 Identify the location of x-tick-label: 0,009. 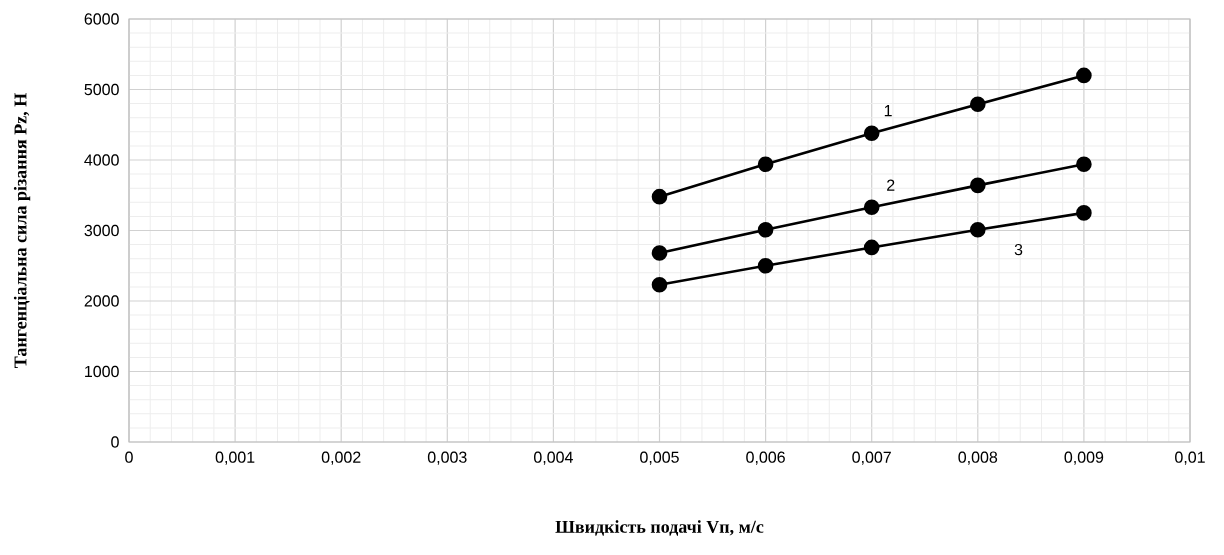
(1084, 458).